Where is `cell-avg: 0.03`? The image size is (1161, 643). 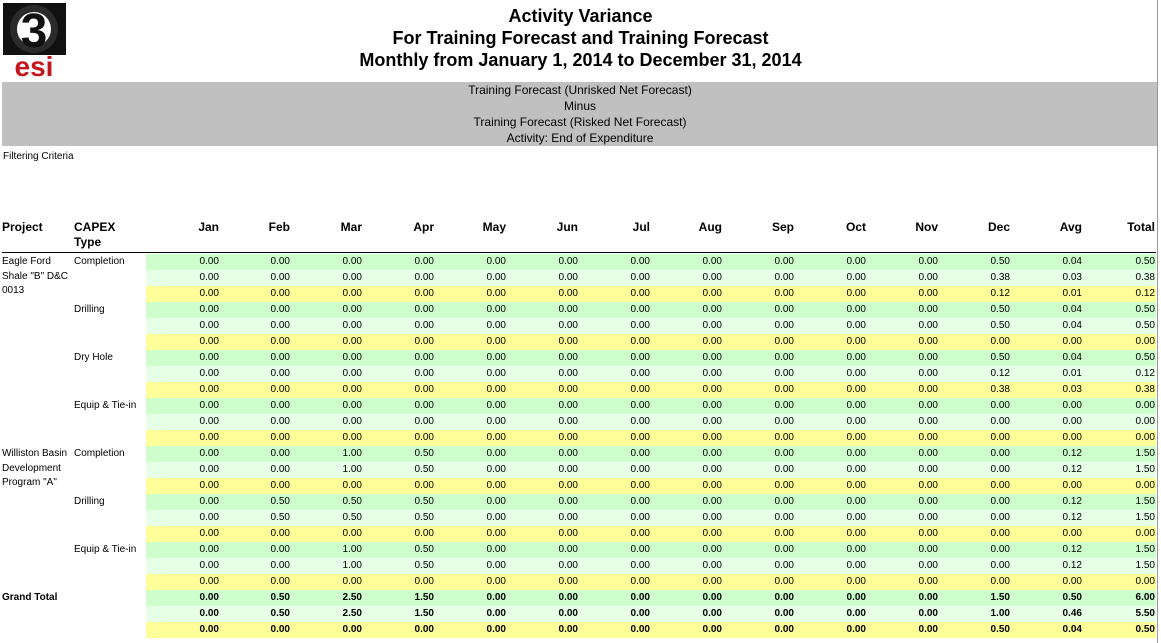
cell-avg: 0.03 is located at coordinates (1054, 390).